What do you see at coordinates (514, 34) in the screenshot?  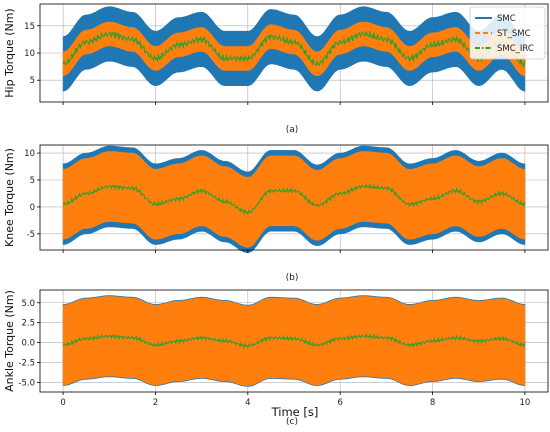 I see `legend-label-ST_SMC: ST_SMC` at bounding box center [514, 34].